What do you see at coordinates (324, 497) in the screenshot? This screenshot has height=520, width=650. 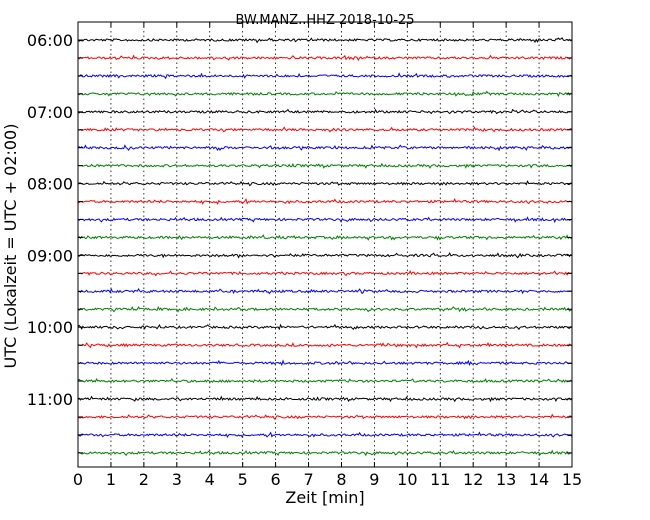 I see `x-axis-label: Zeit [min]` at bounding box center [324, 497].